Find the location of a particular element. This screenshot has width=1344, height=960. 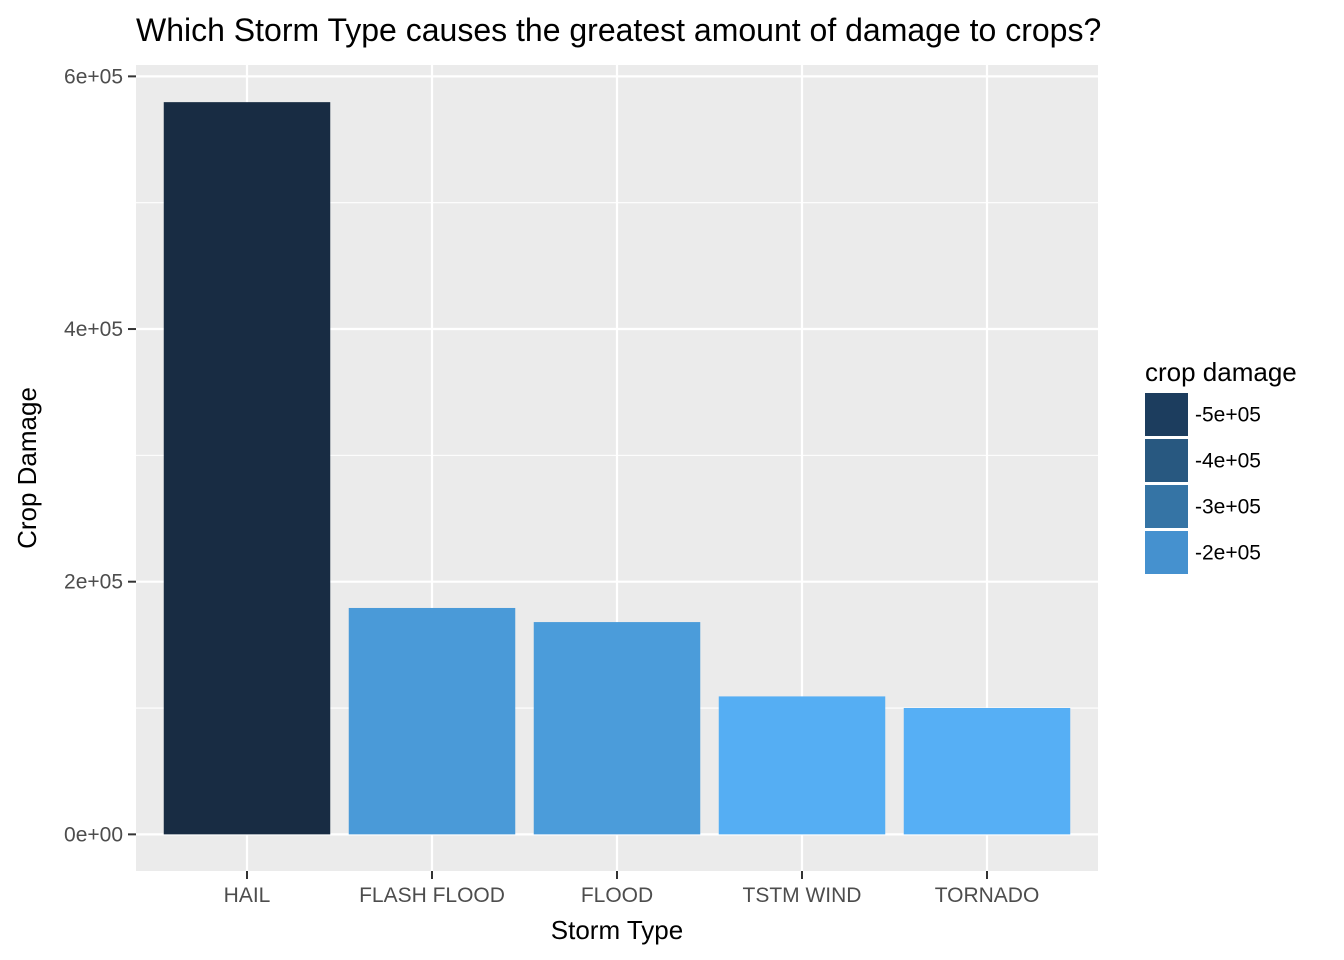

x-tick-label: FLASH FLOOD is located at coordinates (432, 895).